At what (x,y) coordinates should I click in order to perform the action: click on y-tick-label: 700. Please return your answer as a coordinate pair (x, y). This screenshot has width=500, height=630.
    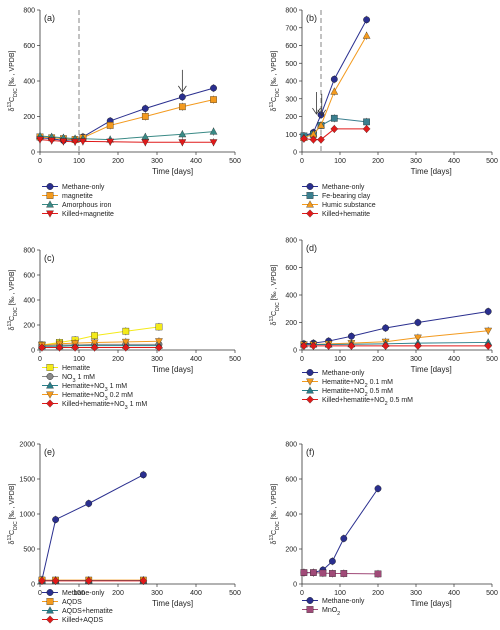
    Looking at the image, I should click on (291, 28).